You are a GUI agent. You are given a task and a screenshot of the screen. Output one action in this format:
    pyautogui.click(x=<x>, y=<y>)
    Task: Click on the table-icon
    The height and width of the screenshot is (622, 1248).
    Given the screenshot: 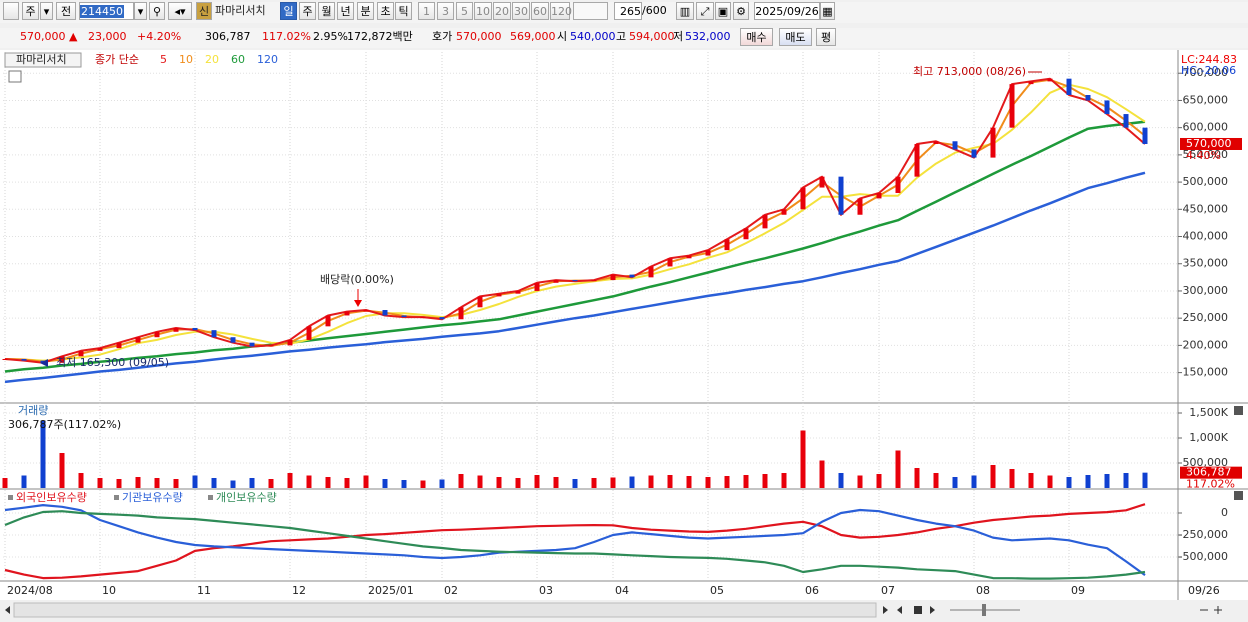 What is the action you would take?
    pyautogui.click(x=15, y=76)
    